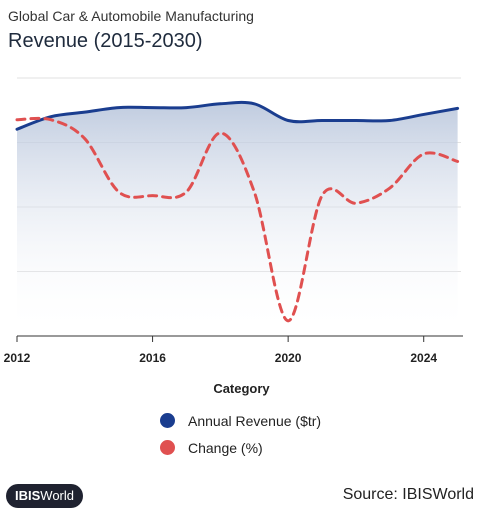 This screenshot has width=483, height=512. I want to click on legend-label-change: Change (%), so click(225, 447).